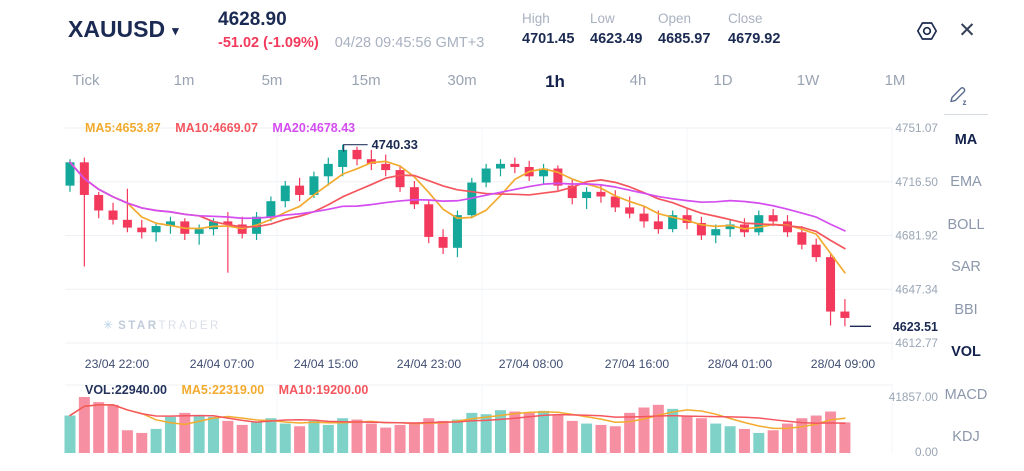 Image resolution: width=1024 pixels, height=471 pixels. Describe the element at coordinates (740, 364) in the screenshot. I see `time-axis-label: 28/04 01:00` at that location.